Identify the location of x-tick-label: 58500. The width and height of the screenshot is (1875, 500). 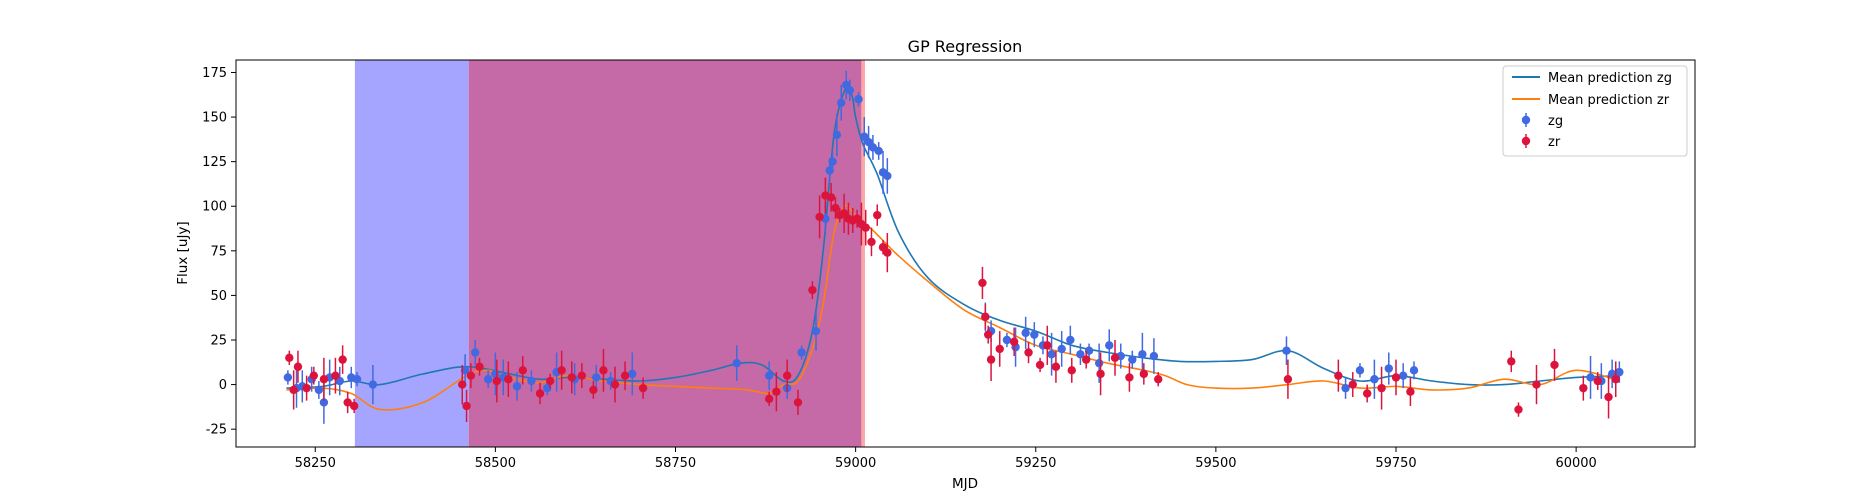
(495, 463).